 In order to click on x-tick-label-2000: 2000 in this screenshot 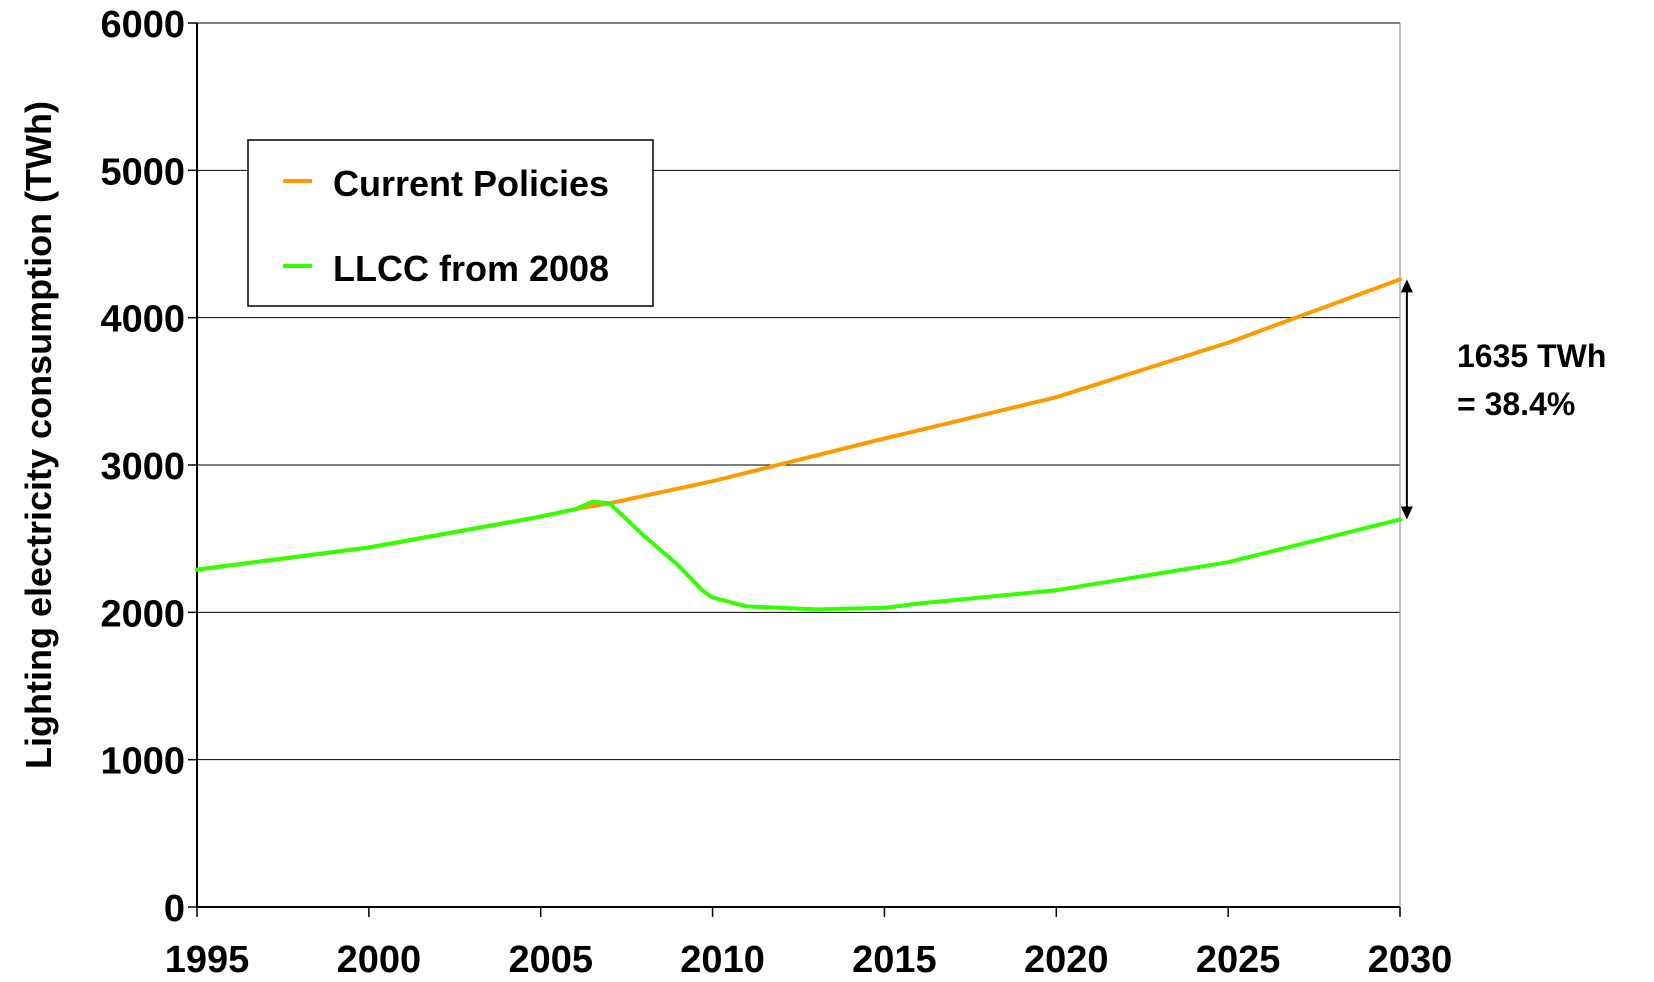, I will do `click(379, 960)`.